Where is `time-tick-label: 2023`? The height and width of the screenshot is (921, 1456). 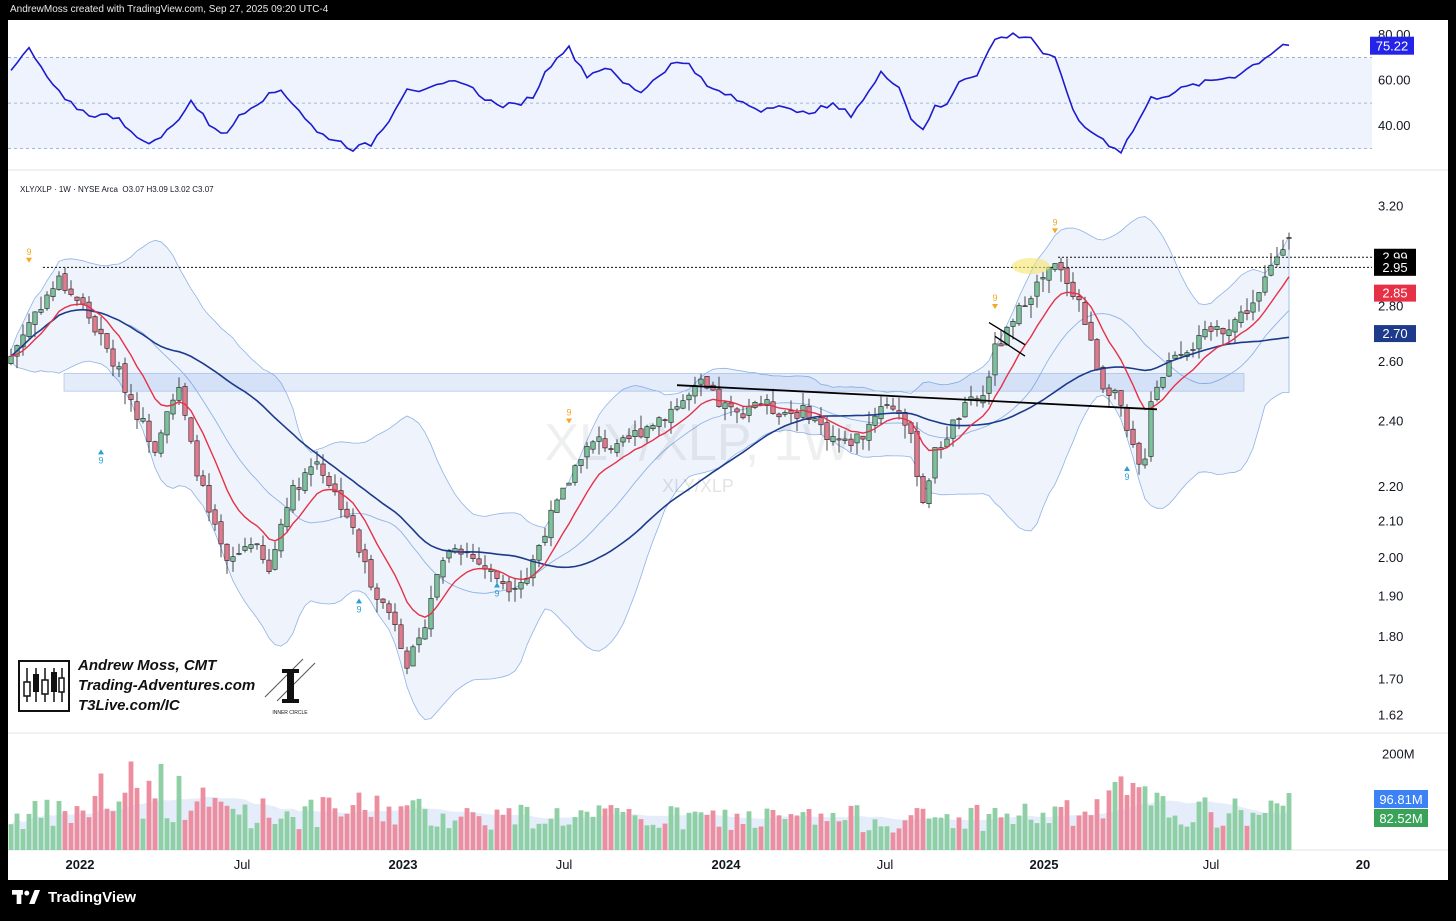 time-tick-label: 2023 is located at coordinates (403, 864).